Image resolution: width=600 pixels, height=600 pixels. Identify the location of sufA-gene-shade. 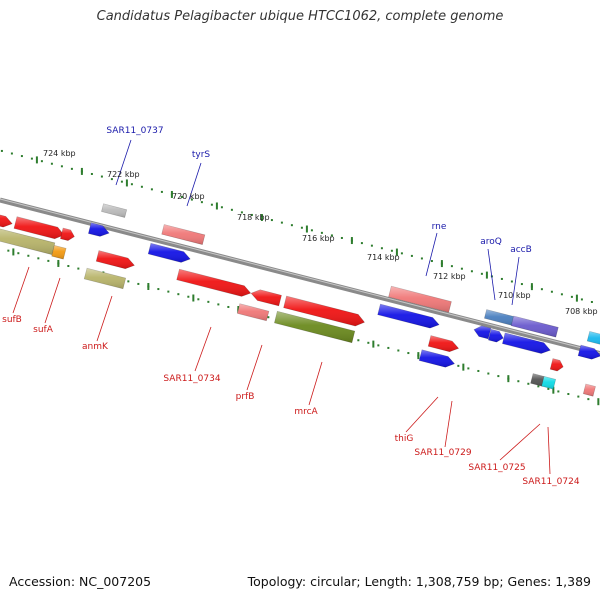
(59, 252).